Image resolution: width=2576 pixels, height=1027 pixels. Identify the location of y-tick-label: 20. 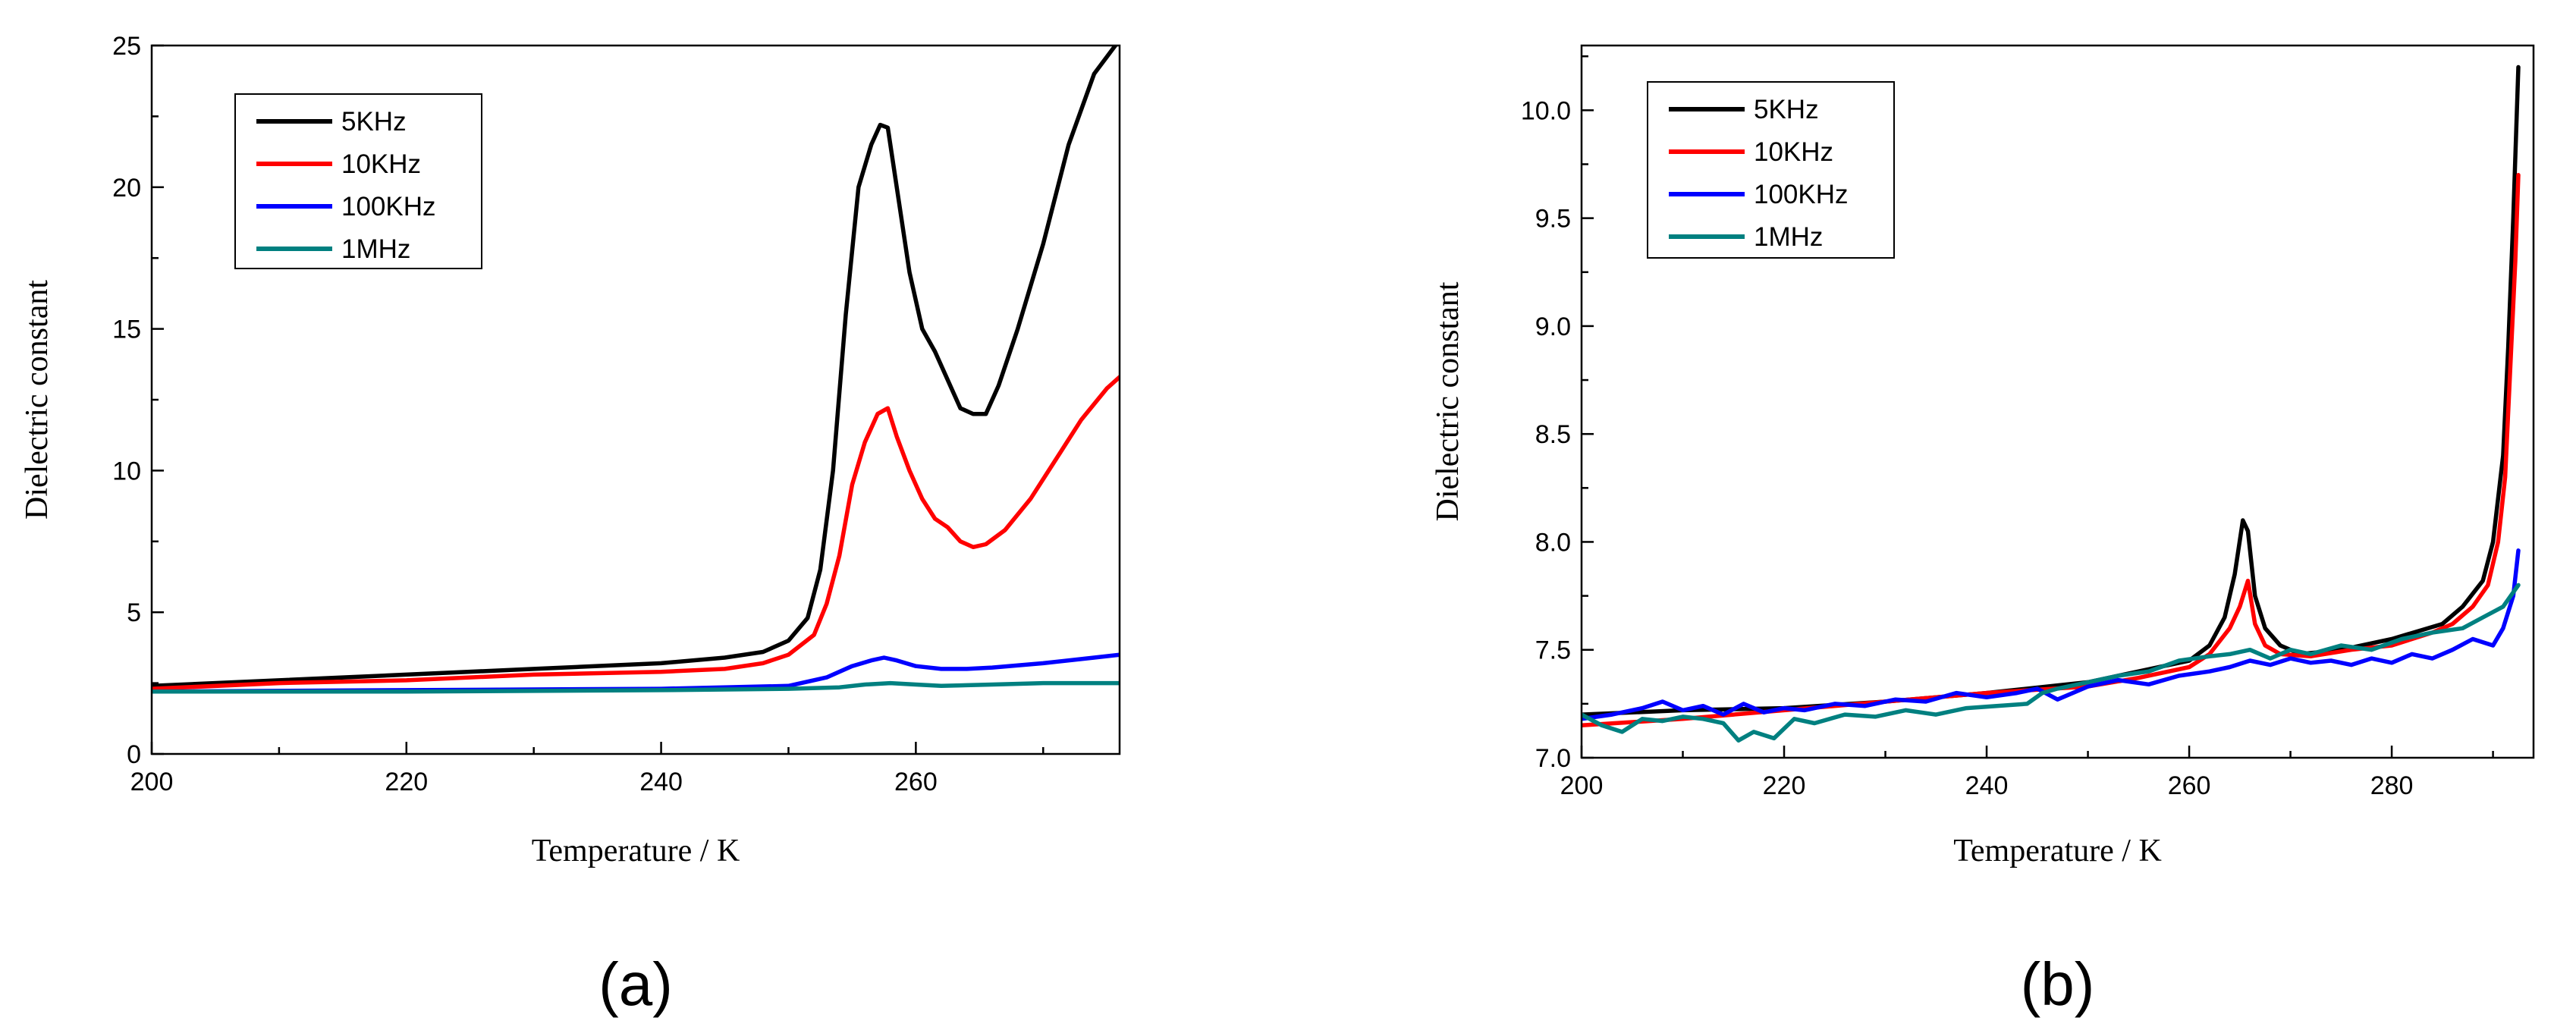
(126, 188).